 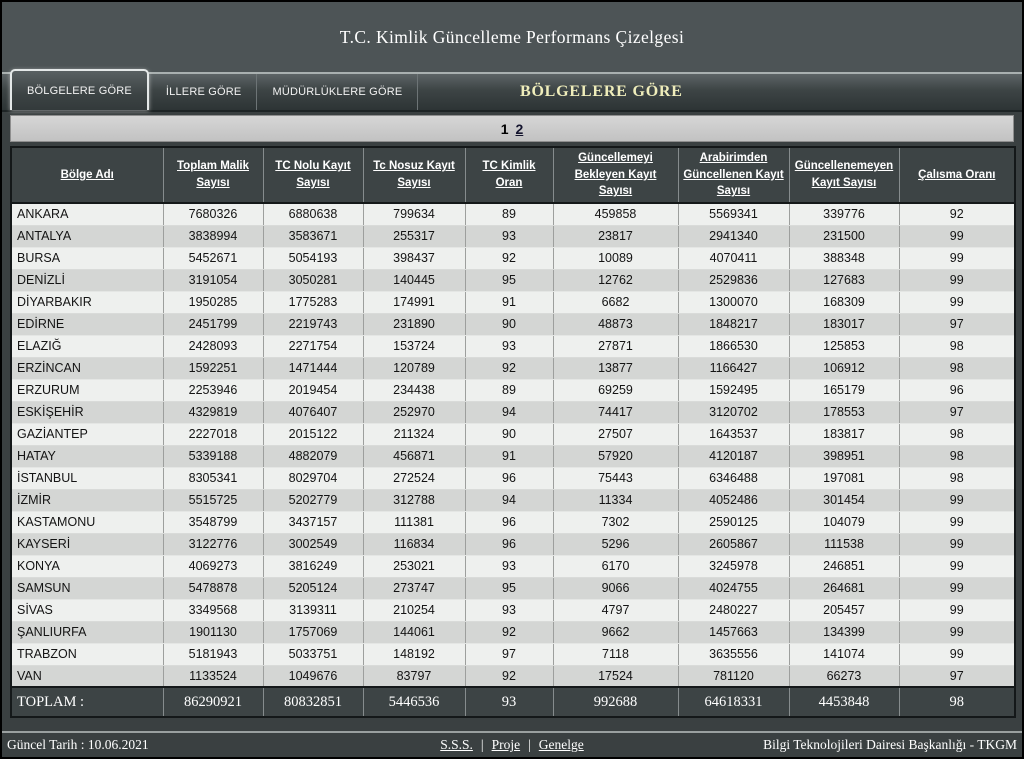 What do you see at coordinates (506, 744) in the screenshot?
I see `footer-link-proje: Proje` at bounding box center [506, 744].